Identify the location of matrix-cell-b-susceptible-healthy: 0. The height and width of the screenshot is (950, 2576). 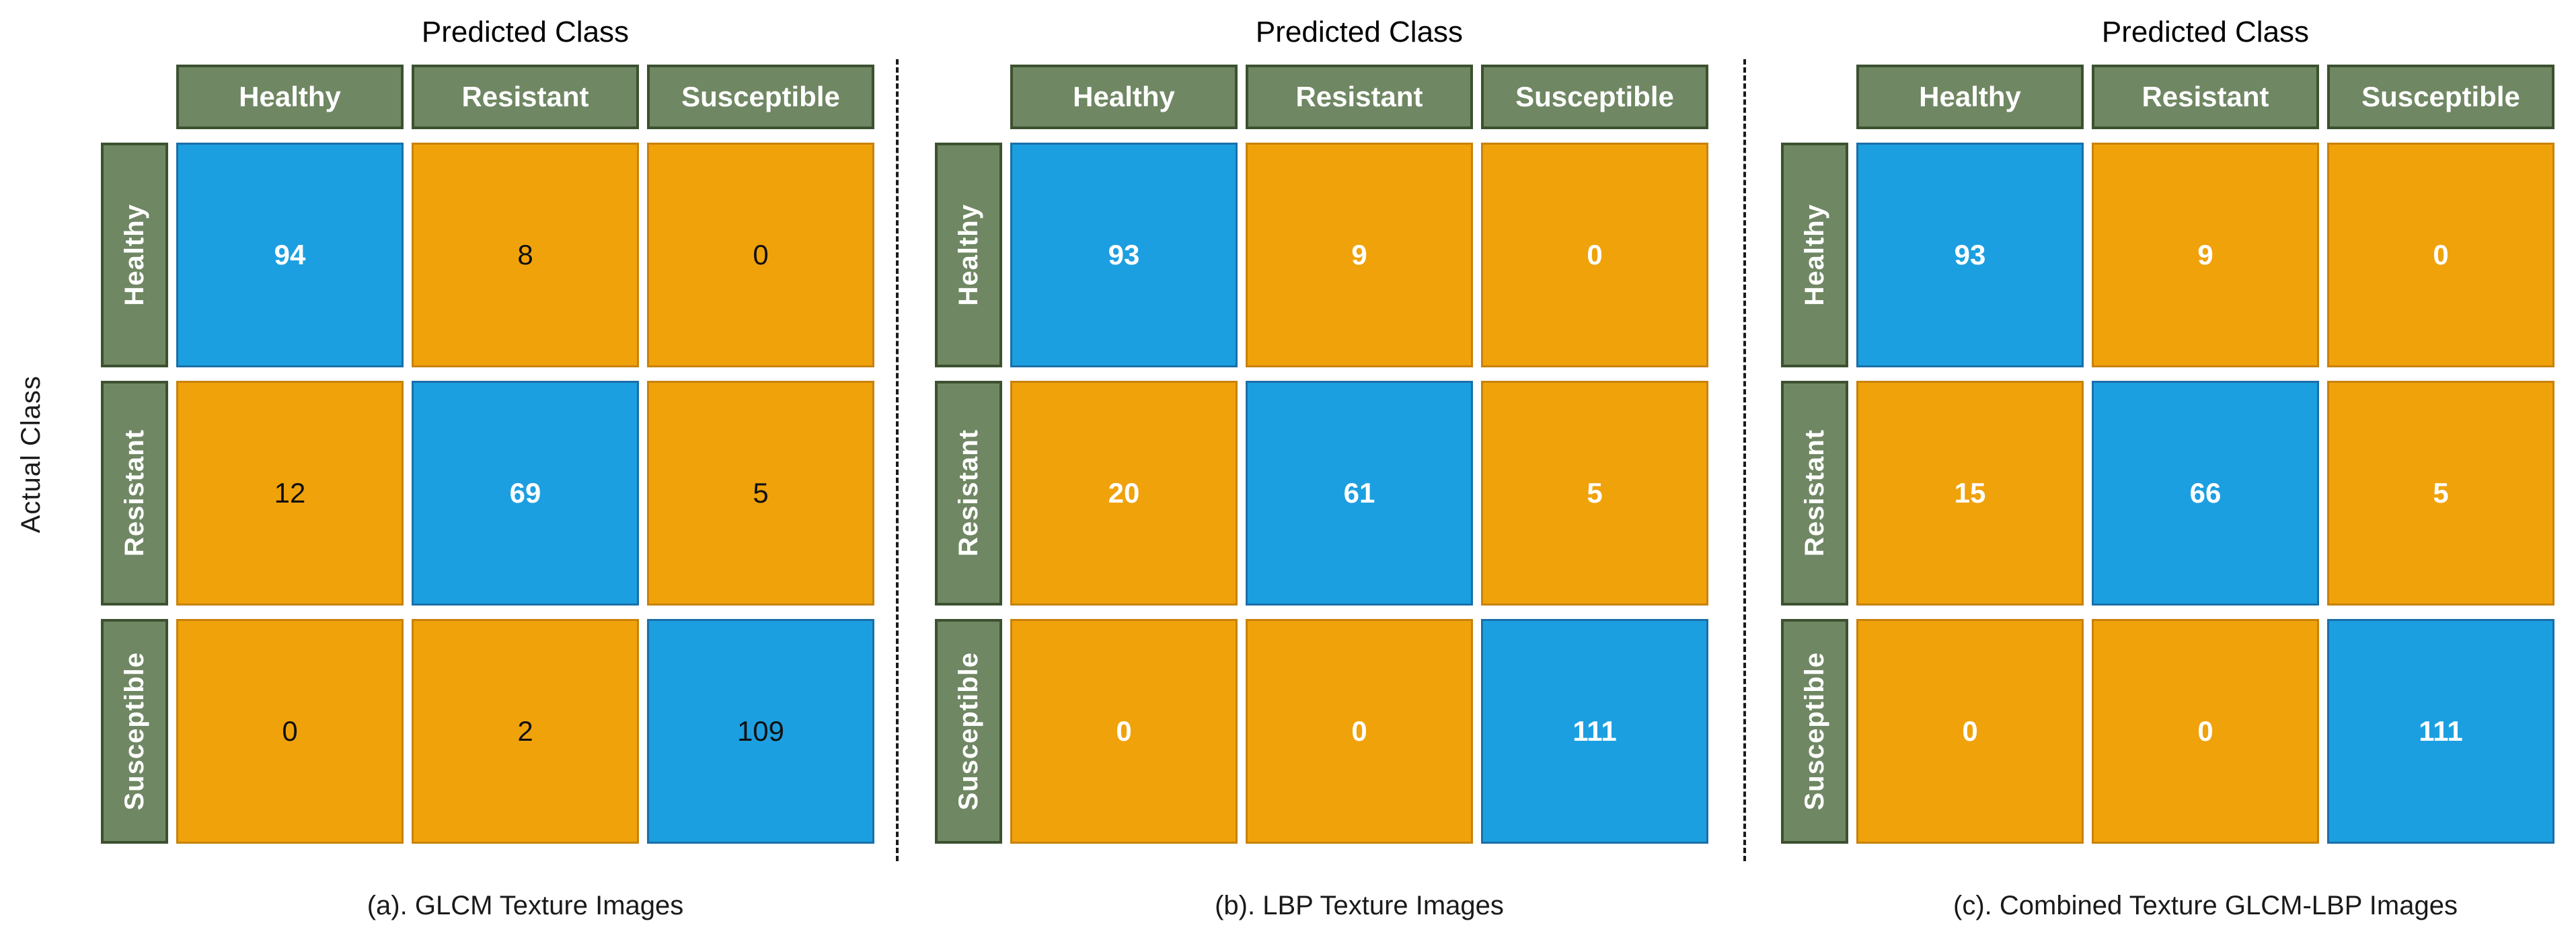
(1124, 732).